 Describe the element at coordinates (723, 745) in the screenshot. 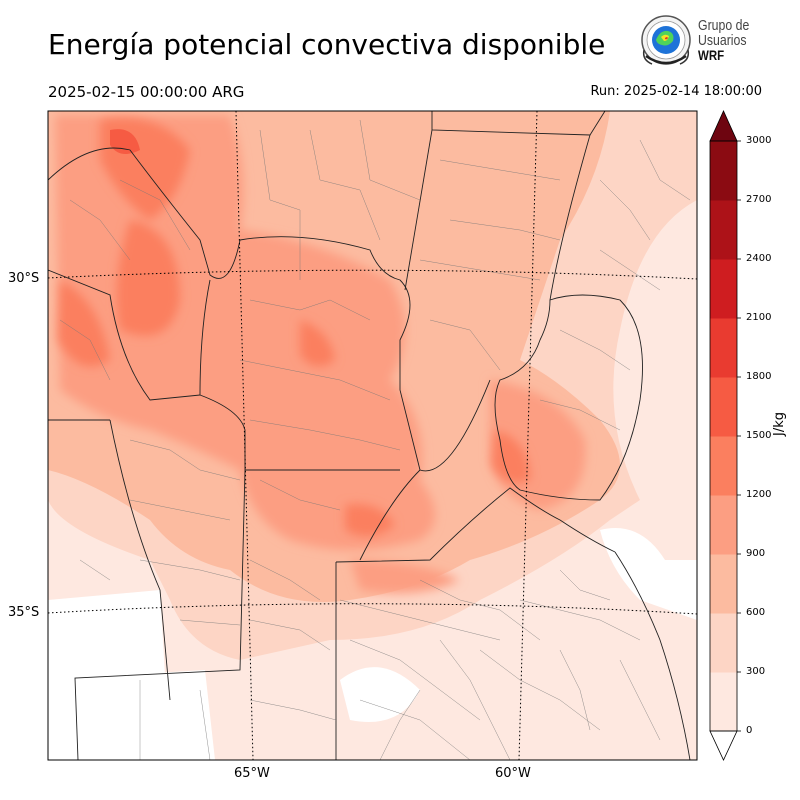

I see `colorbar-extend-min` at that location.